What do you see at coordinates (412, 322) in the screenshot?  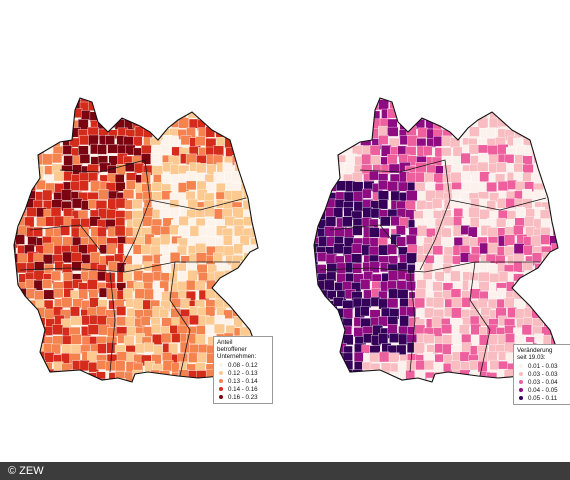 I see `state-border` at bounding box center [412, 322].